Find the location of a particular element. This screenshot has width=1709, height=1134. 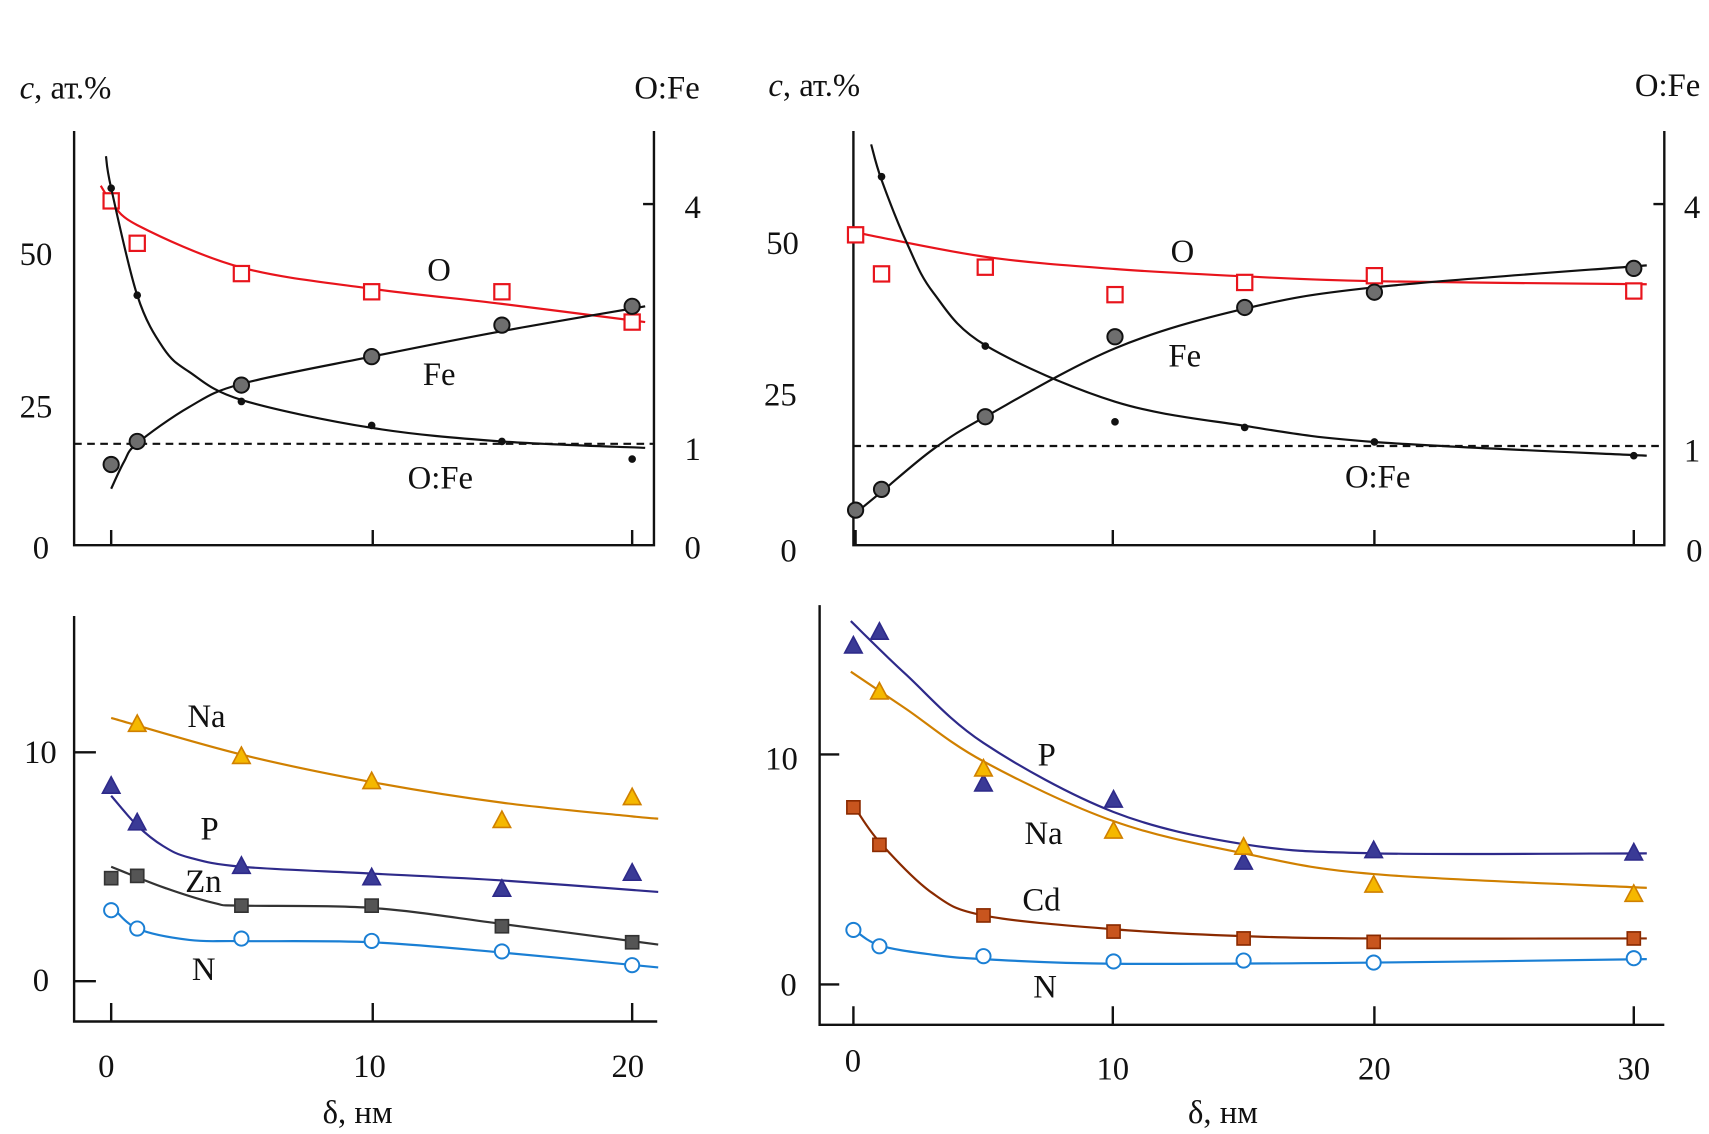

curve-n is located at coordinates (1249, 947).